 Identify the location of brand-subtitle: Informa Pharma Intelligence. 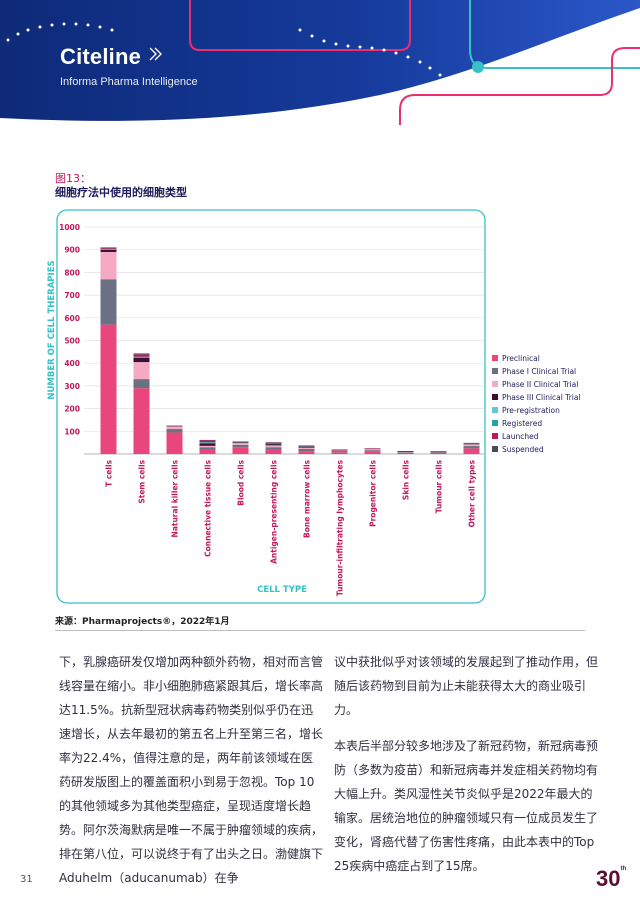
(129, 82).